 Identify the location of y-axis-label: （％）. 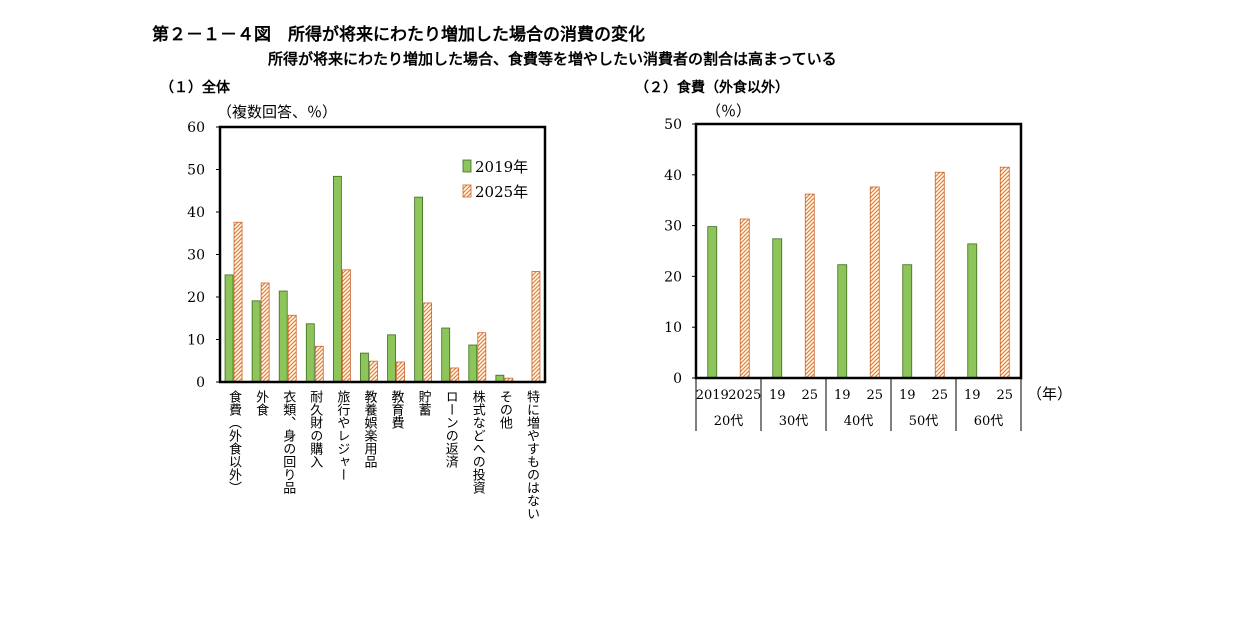
(728, 111).